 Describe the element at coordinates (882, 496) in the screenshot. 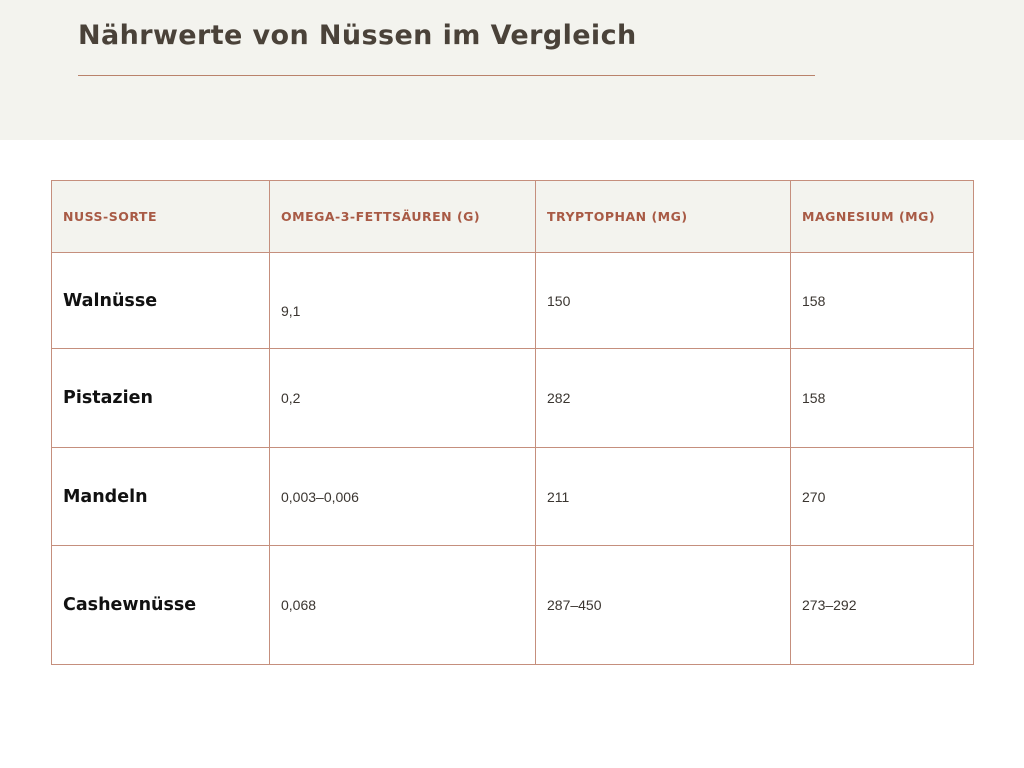

I see `magnesium-cell: 270` at that location.